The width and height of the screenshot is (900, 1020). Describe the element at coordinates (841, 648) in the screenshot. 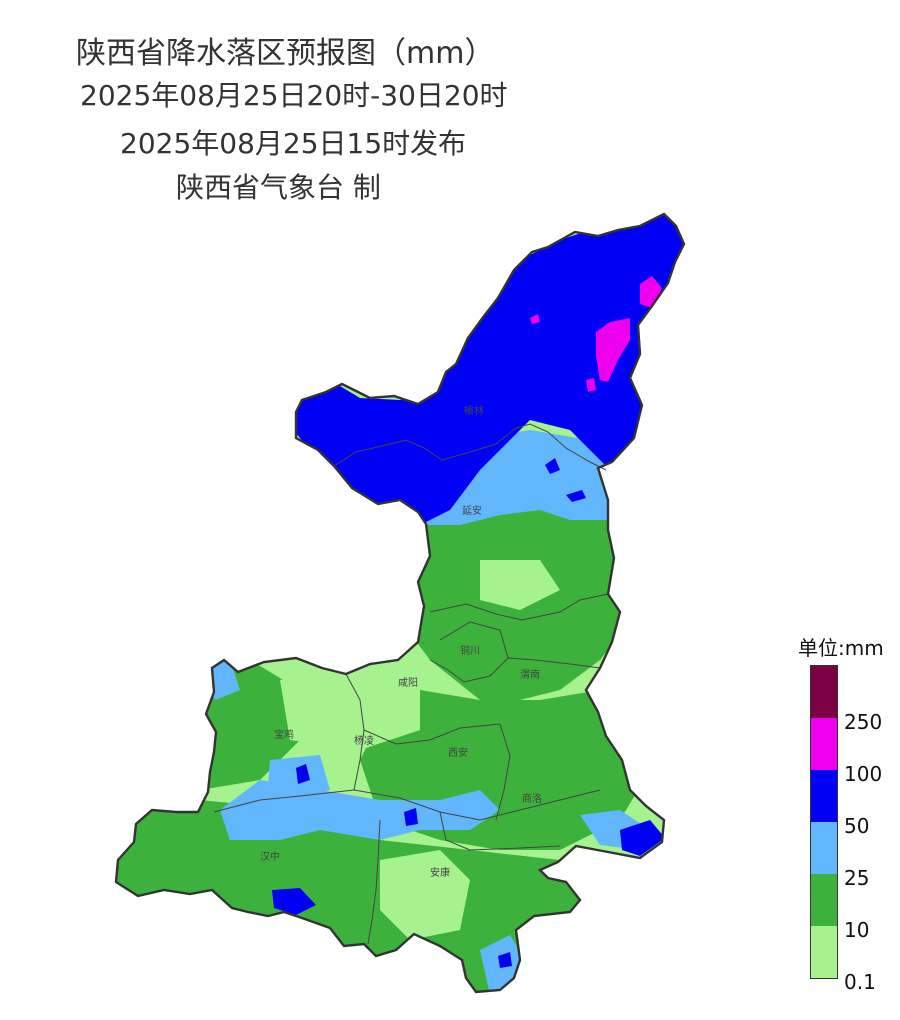

I see `legend-title: 单位:mm` at that location.